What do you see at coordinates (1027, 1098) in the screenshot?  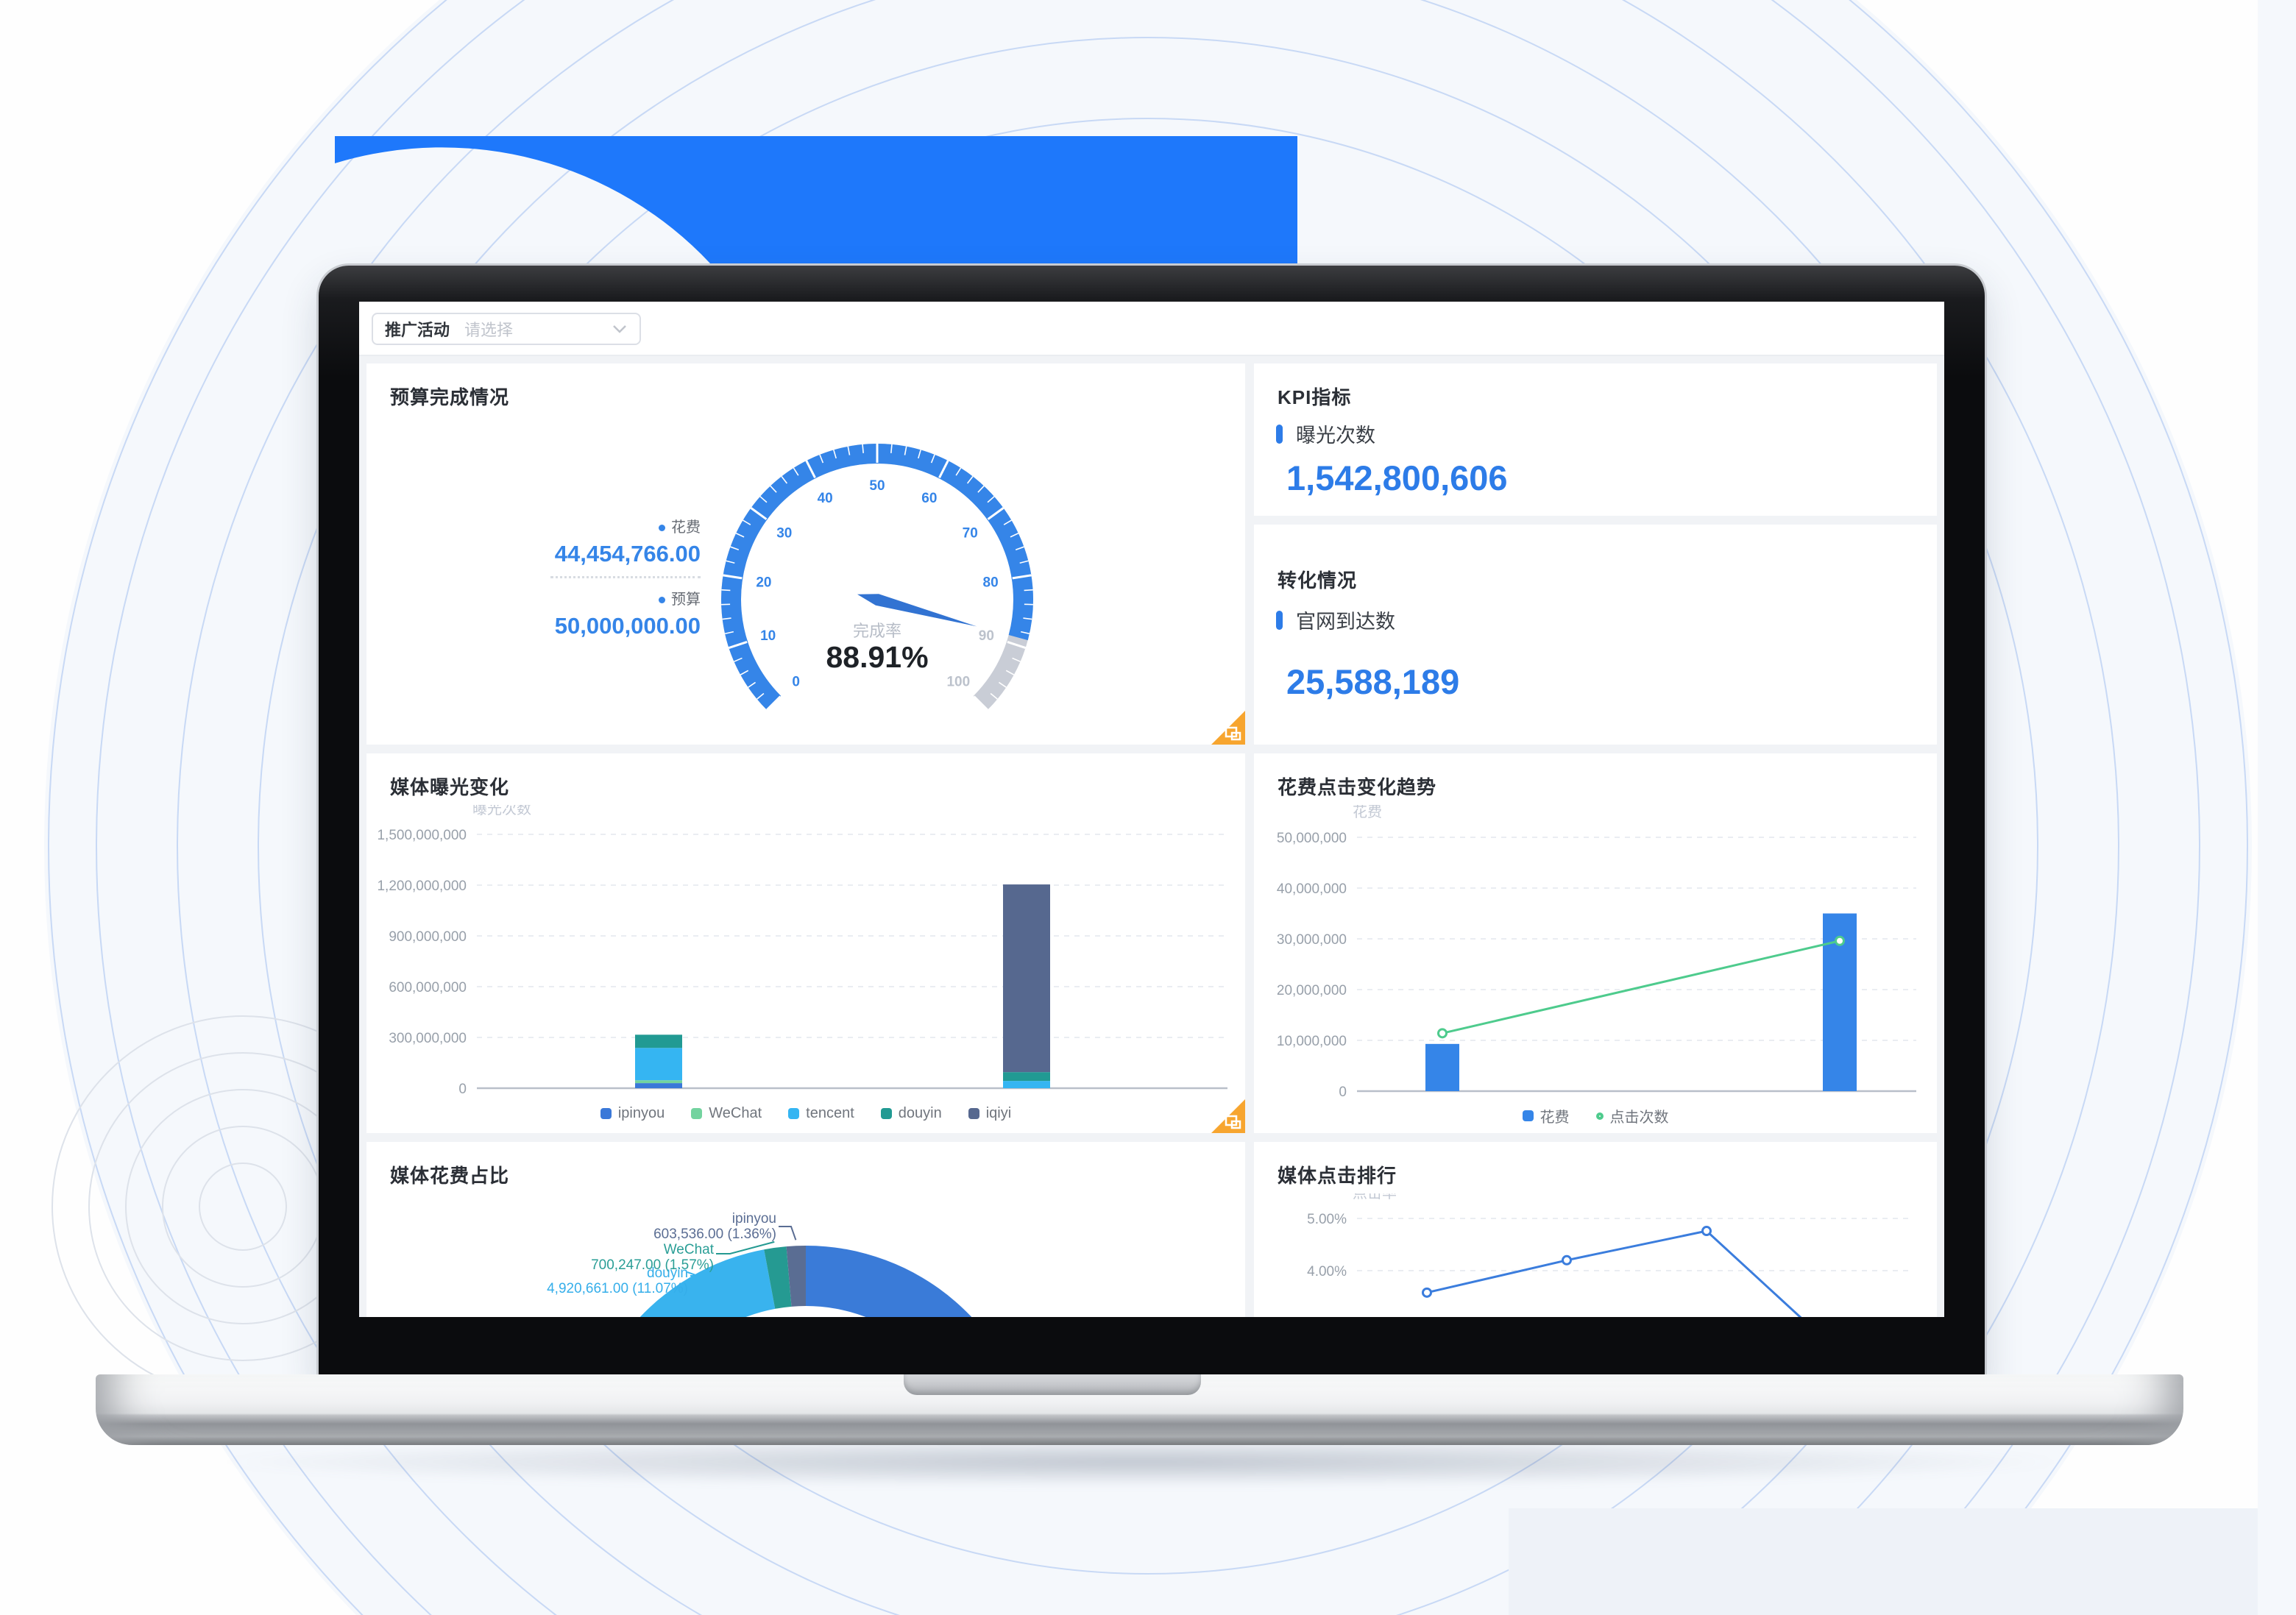 I see `svg-text: 2020-20周` at bounding box center [1027, 1098].